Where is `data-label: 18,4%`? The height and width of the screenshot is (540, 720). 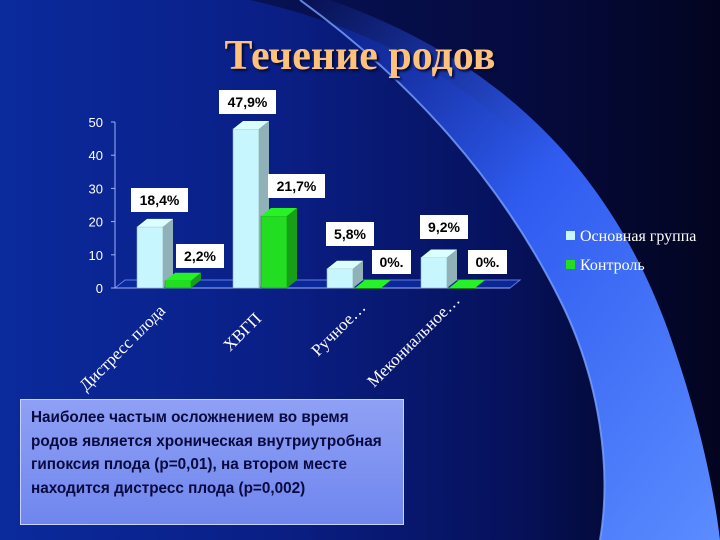
data-label: 18,4% is located at coordinates (160, 200).